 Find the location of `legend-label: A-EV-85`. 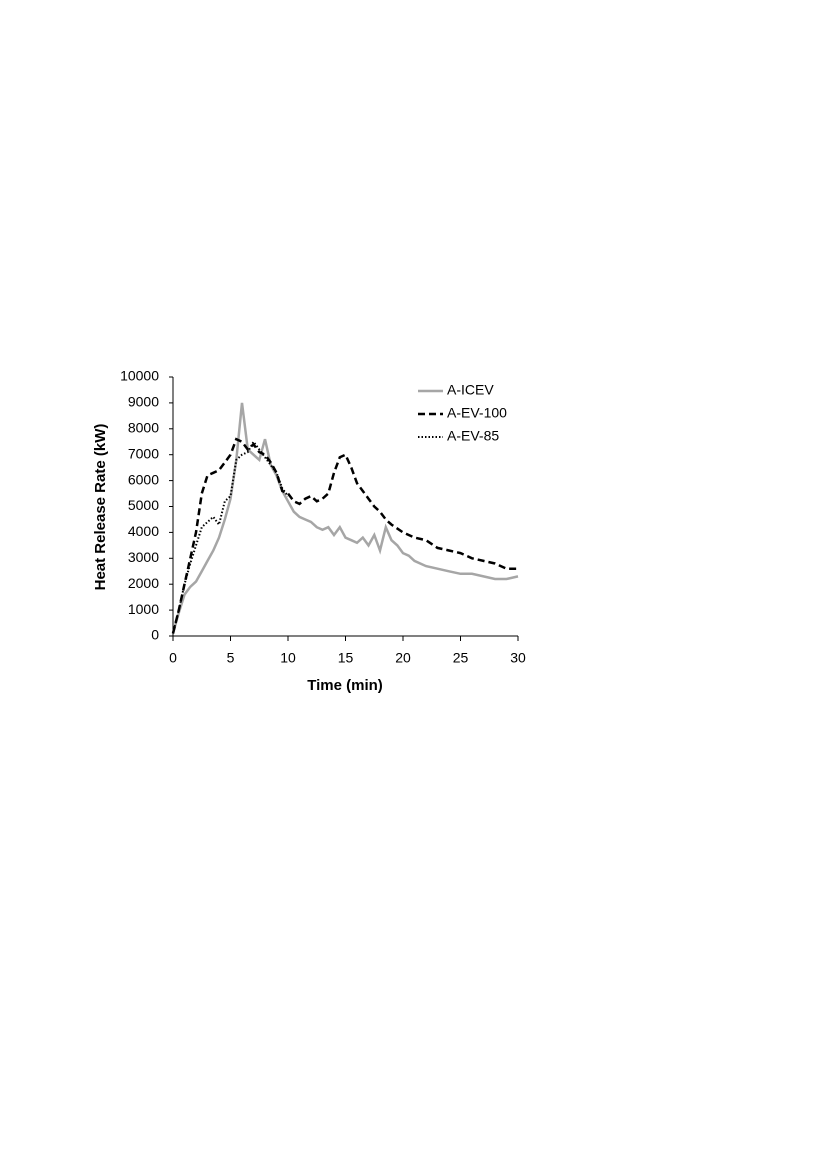

legend-label: A-EV-85 is located at coordinates (473, 436).